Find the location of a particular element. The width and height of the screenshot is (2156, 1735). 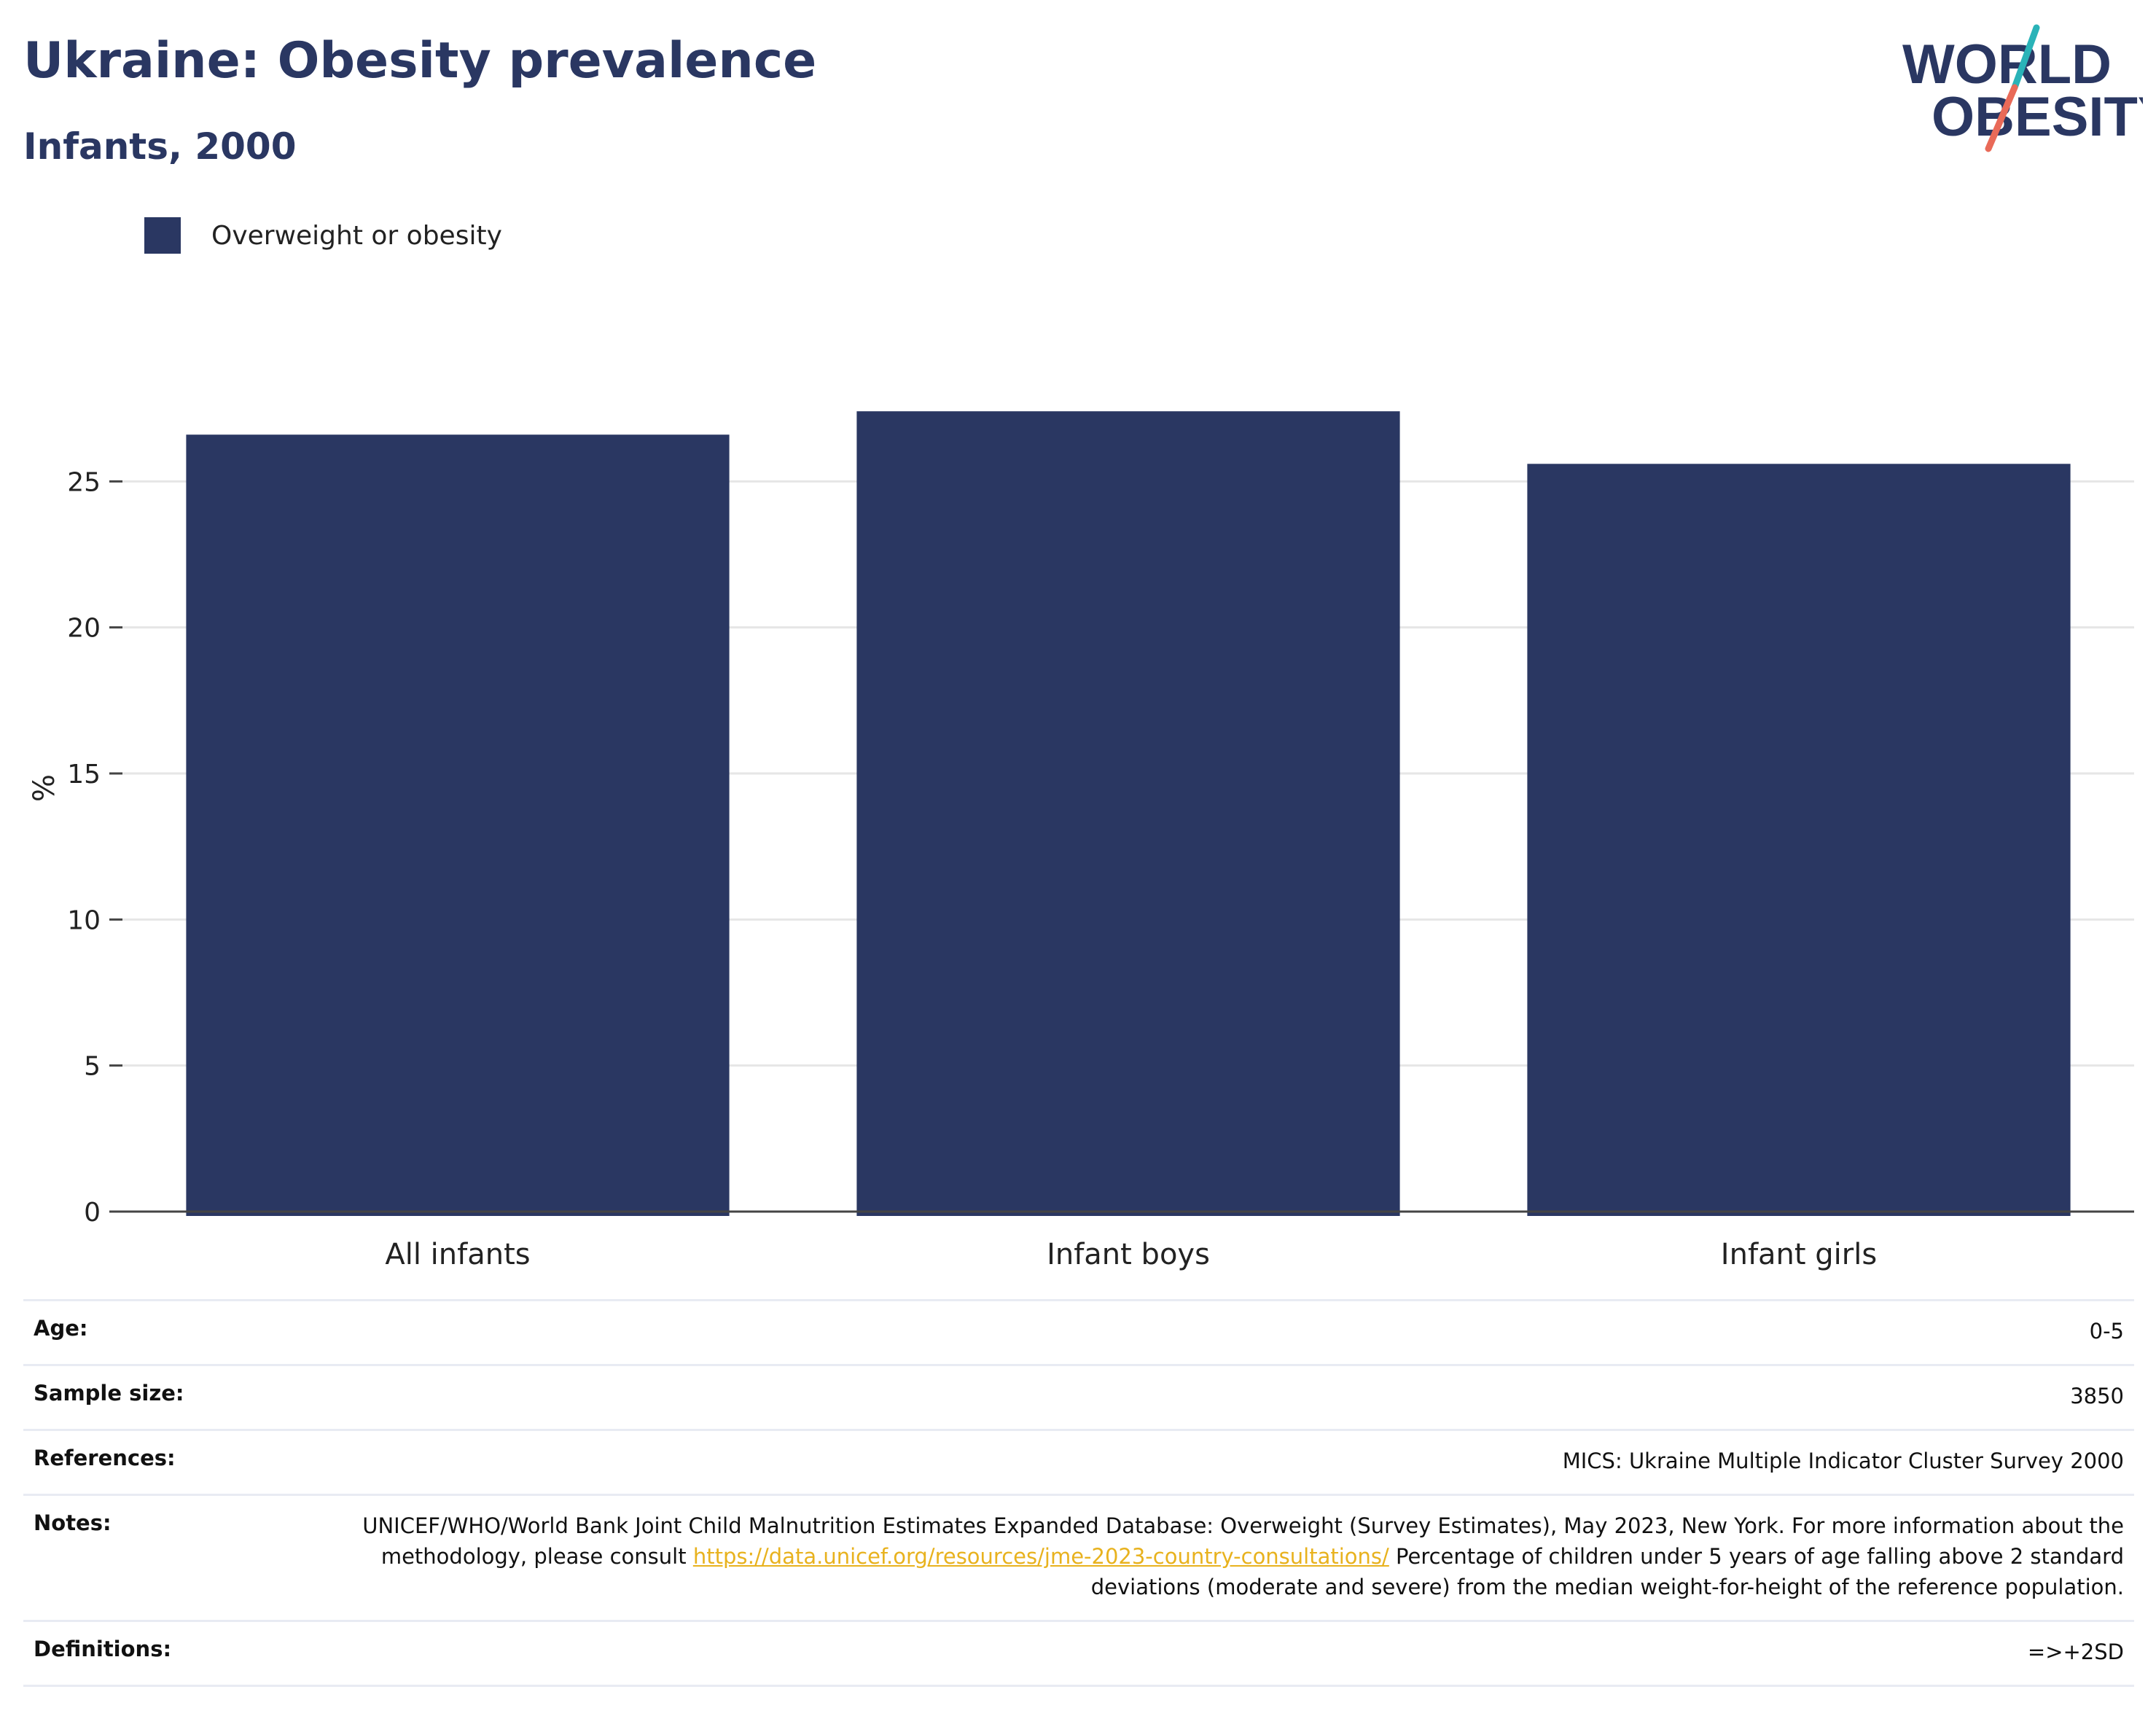

y-tick-label-25: 25 is located at coordinates (84, 482).